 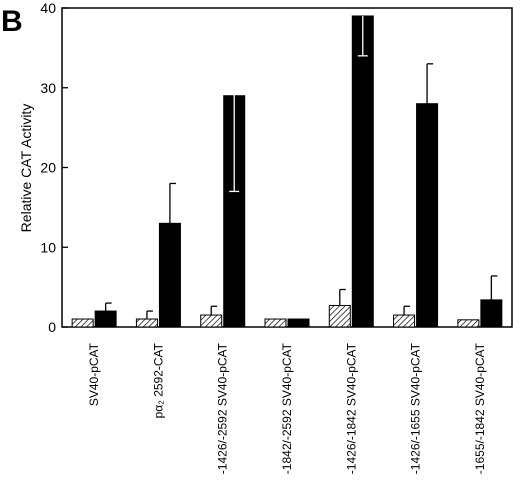 What do you see at coordinates (48, 88) in the screenshot?
I see `y-tick-label: 30` at bounding box center [48, 88].